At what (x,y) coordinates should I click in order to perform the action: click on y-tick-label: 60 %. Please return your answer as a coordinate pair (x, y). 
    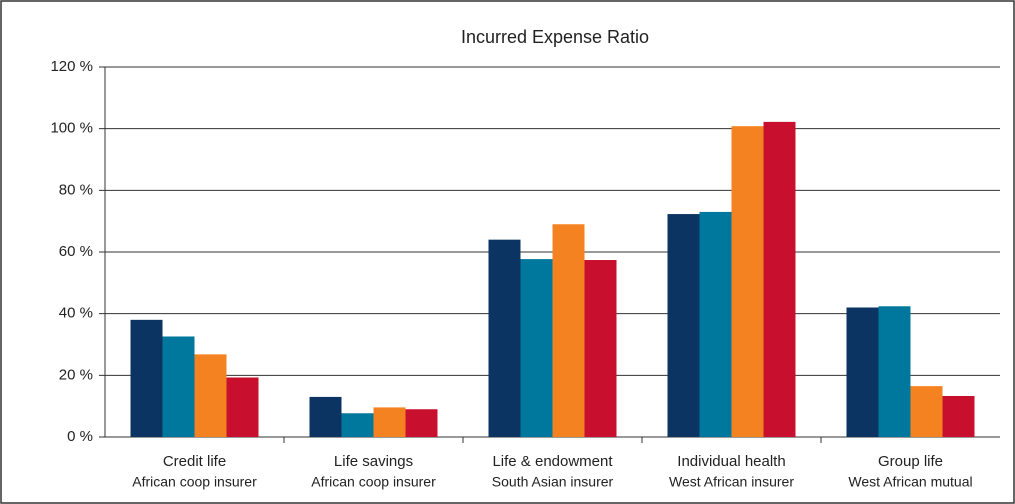
    Looking at the image, I should click on (76, 251).